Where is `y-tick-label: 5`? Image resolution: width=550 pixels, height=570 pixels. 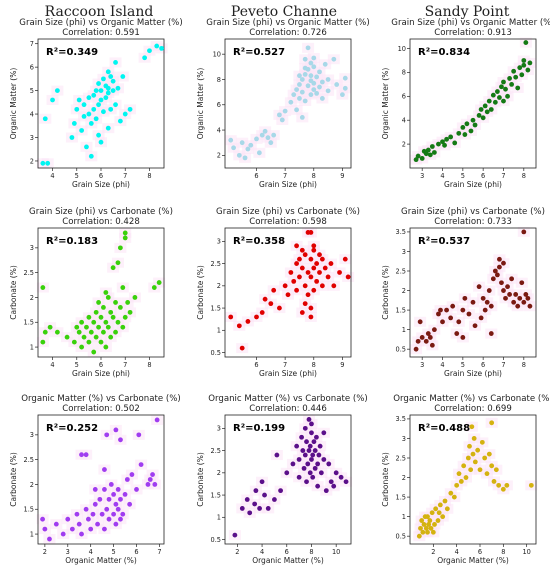 y-tick-label: 5 is located at coordinates (32, 91).